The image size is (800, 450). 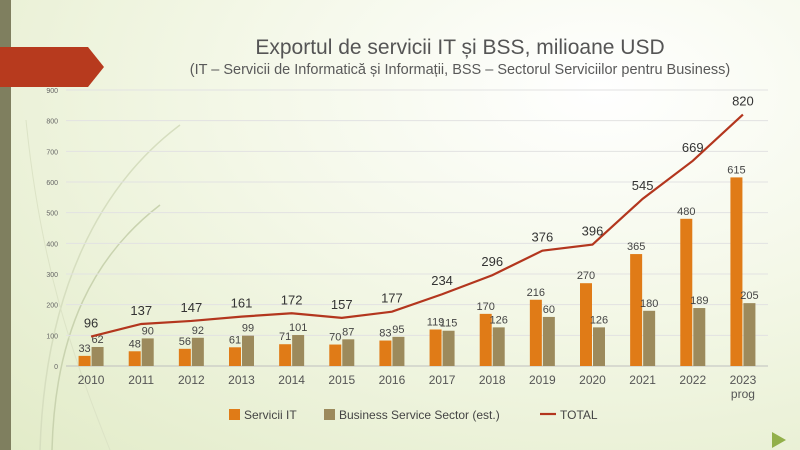 What do you see at coordinates (692, 380) in the screenshot?
I see `x-tick-label: 2022` at bounding box center [692, 380].